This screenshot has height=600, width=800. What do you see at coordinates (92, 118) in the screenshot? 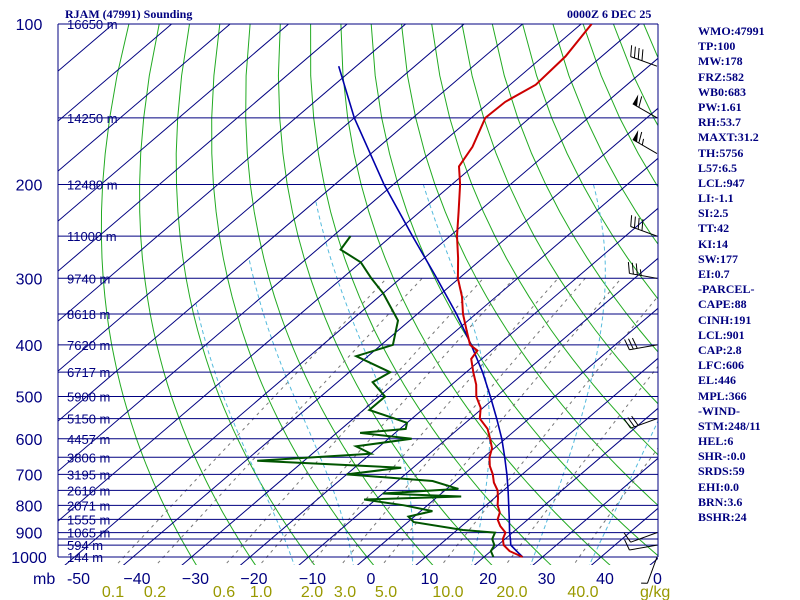
I see `height-label: 14250 m` at bounding box center [92, 118].